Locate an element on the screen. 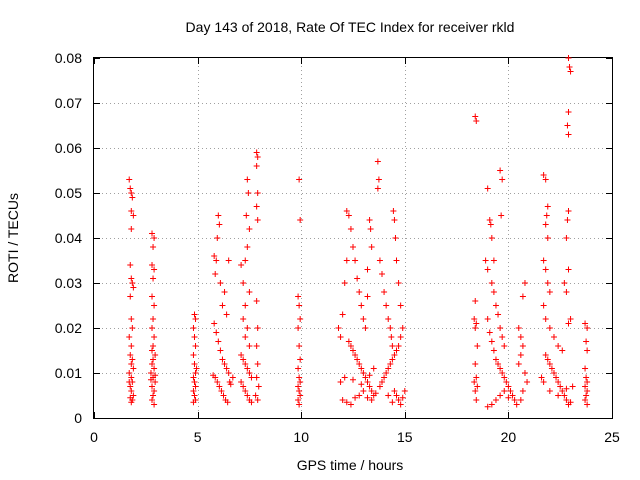 This screenshot has height=480, width=640. x-tick-label: 10 is located at coordinates (301, 437).